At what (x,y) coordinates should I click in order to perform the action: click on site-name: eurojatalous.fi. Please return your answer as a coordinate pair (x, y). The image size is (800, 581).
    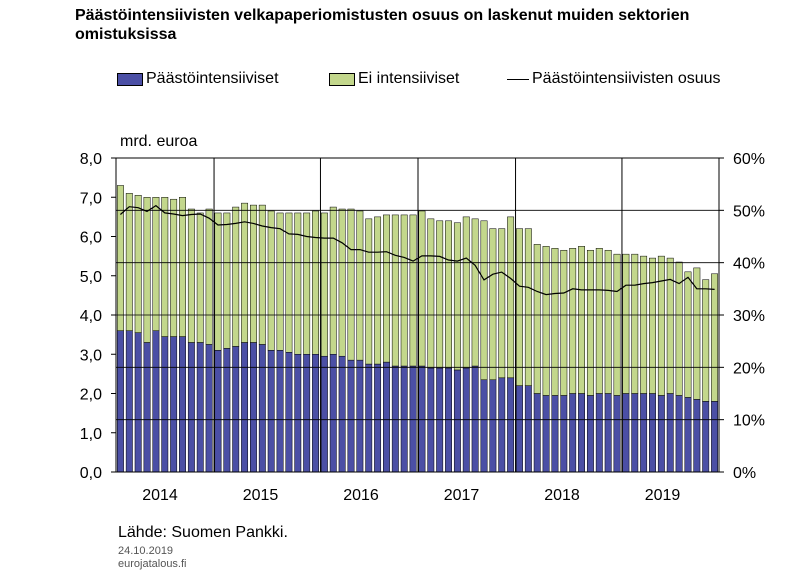
    Looking at the image, I should click on (152, 564).